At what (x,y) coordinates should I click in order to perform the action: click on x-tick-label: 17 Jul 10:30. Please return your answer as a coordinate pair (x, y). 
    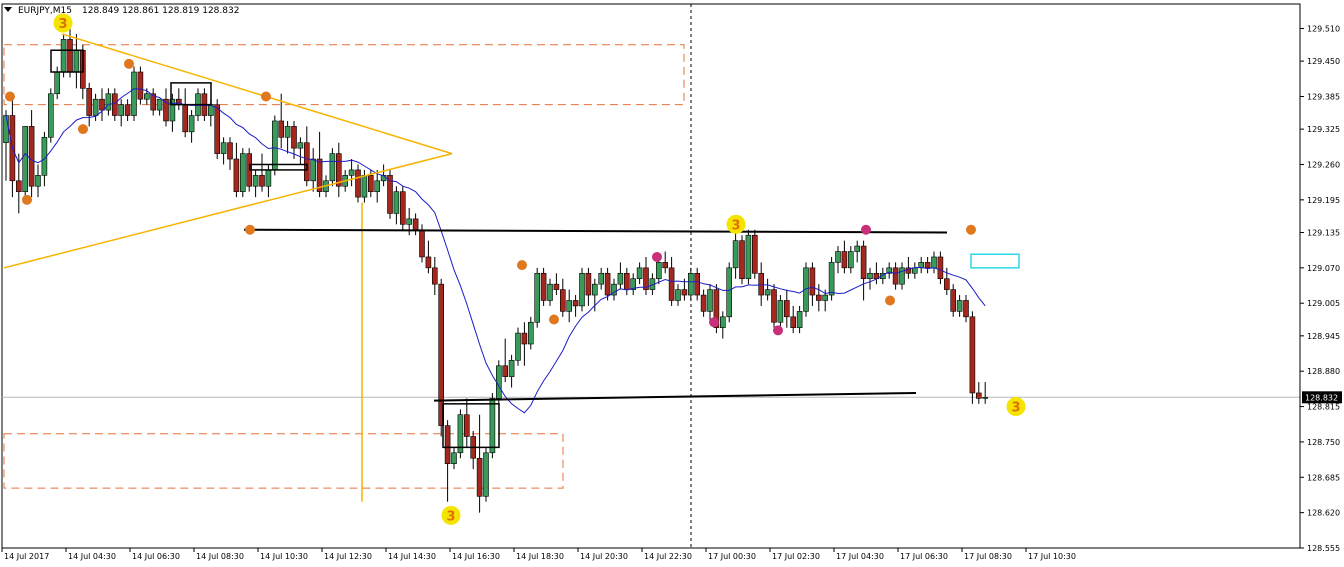
    Looking at the image, I should click on (1052, 556).